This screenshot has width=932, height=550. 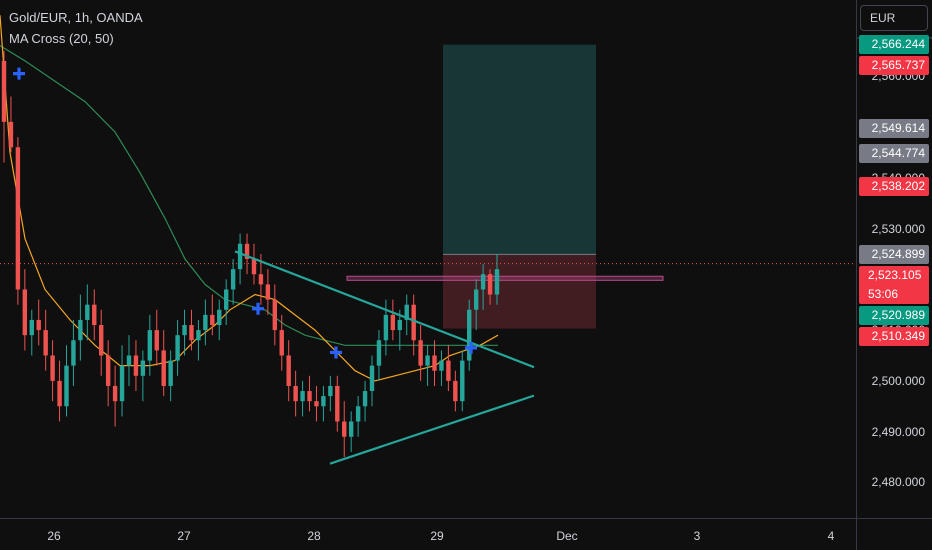 I want to click on candle-countdown: 53:06, so click(x=883, y=293).